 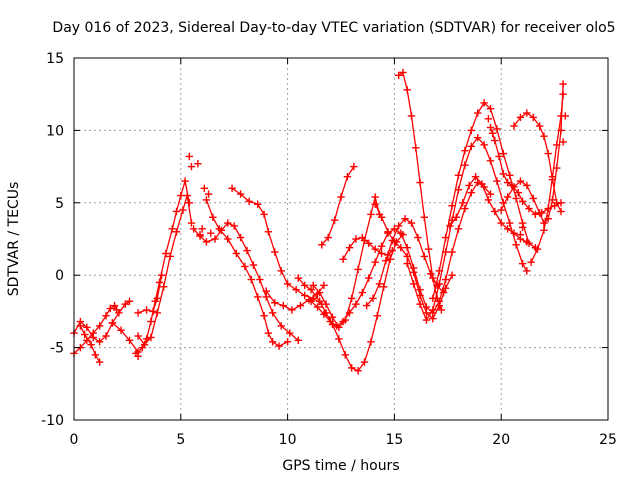 I want to click on x-tick-label-5: 25, so click(x=608, y=440).